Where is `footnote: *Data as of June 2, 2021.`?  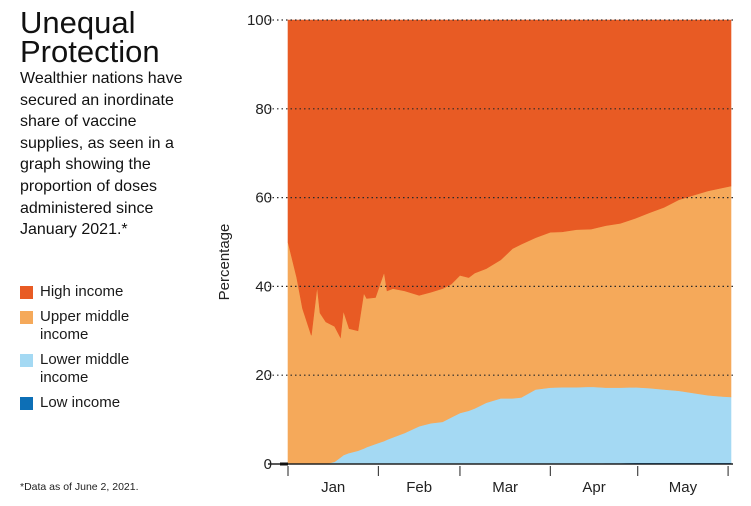 footnote: *Data as of June 2, 2021. is located at coordinates (79, 487).